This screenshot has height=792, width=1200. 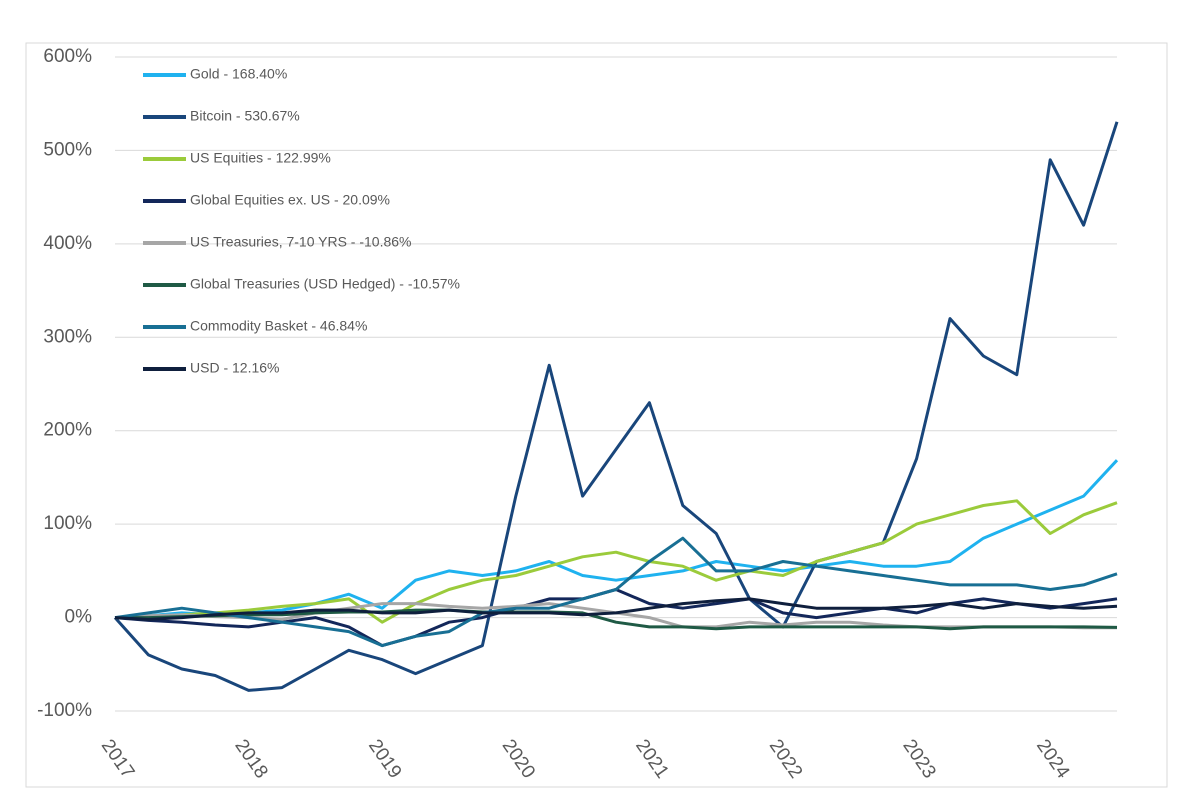 What do you see at coordinates (260, 158) in the screenshot?
I see `legend-label: US Equities - 122.99%` at bounding box center [260, 158].